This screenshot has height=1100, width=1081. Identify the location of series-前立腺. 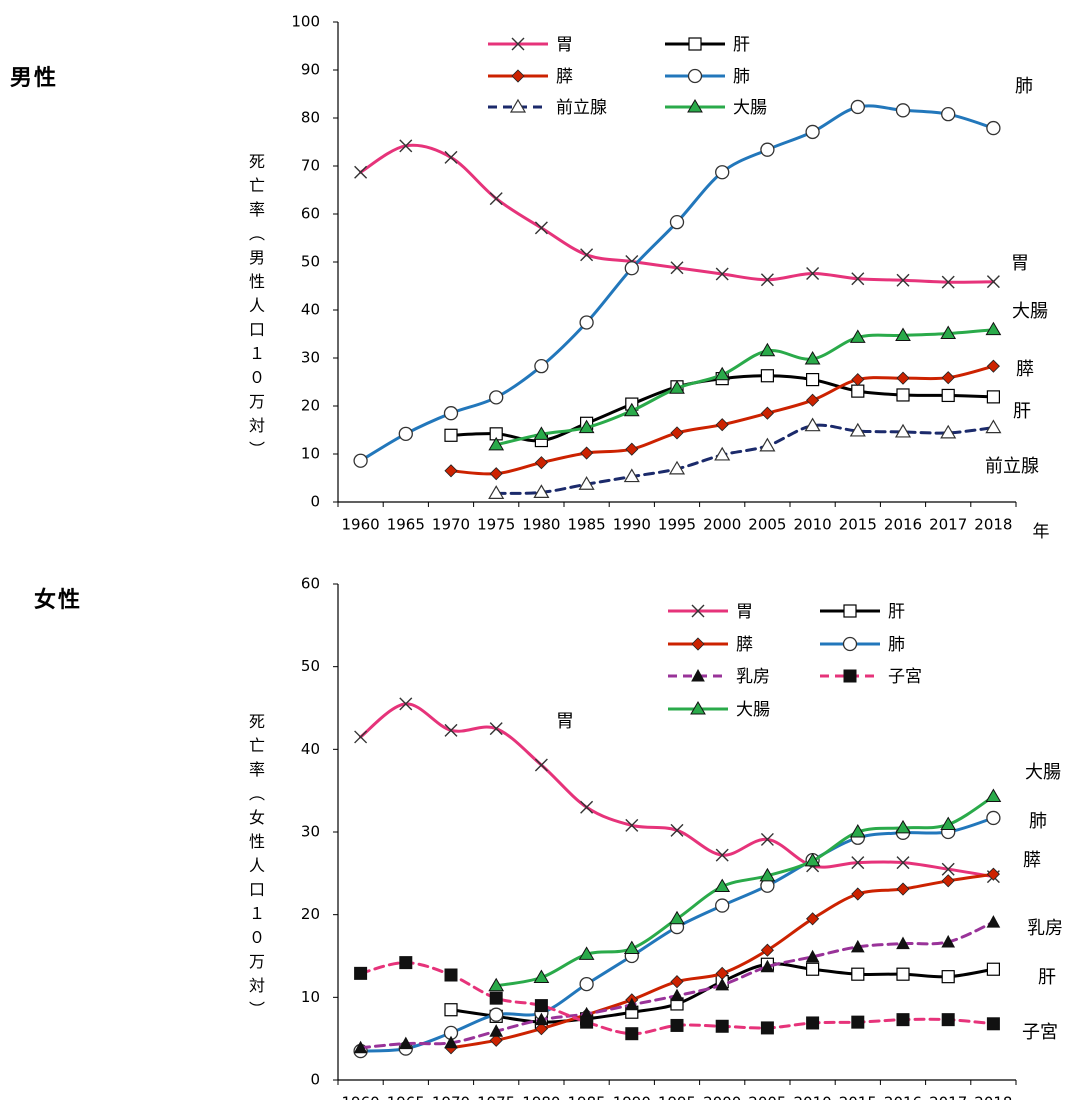
(745, 458).